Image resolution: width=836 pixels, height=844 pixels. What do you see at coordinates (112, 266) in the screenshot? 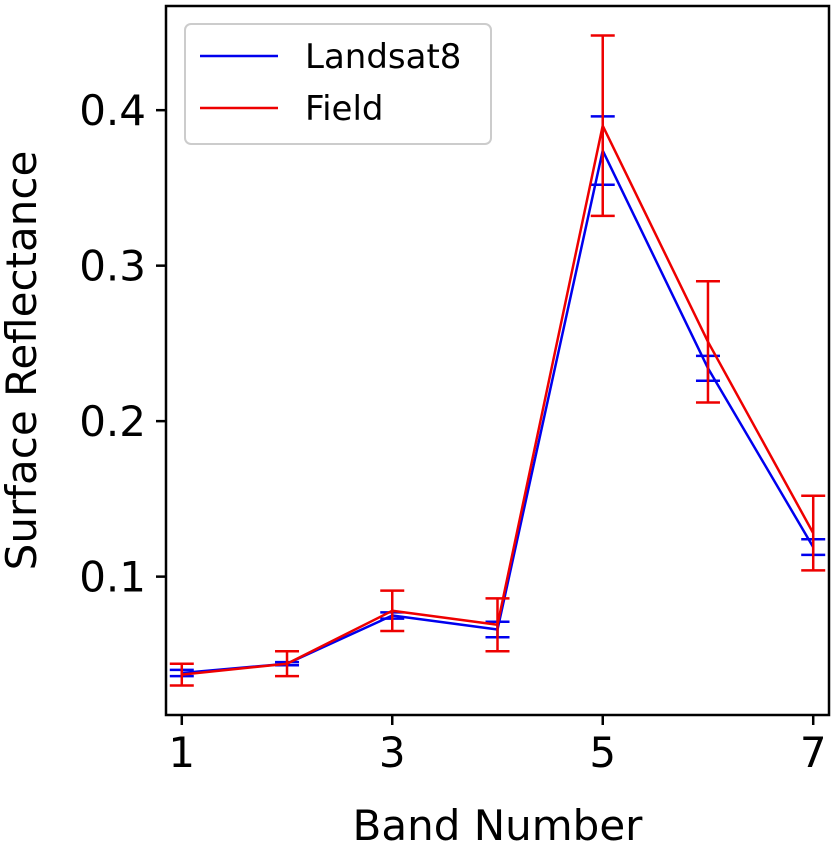
I see `y-tick-label: 0.3` at bounding box center [112, 266].